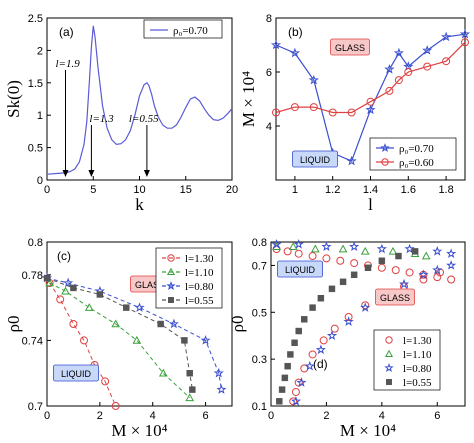 This screenshot has width=474, height=443. I want to click on y-axis-label: M × 10⁴, so click(248, 99).